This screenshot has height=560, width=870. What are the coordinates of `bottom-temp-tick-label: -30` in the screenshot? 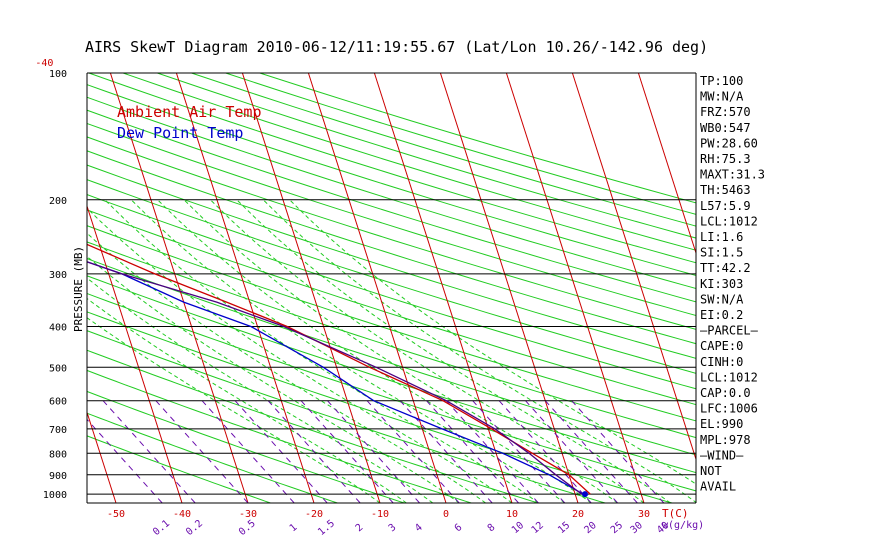 It's located at (248, 514).